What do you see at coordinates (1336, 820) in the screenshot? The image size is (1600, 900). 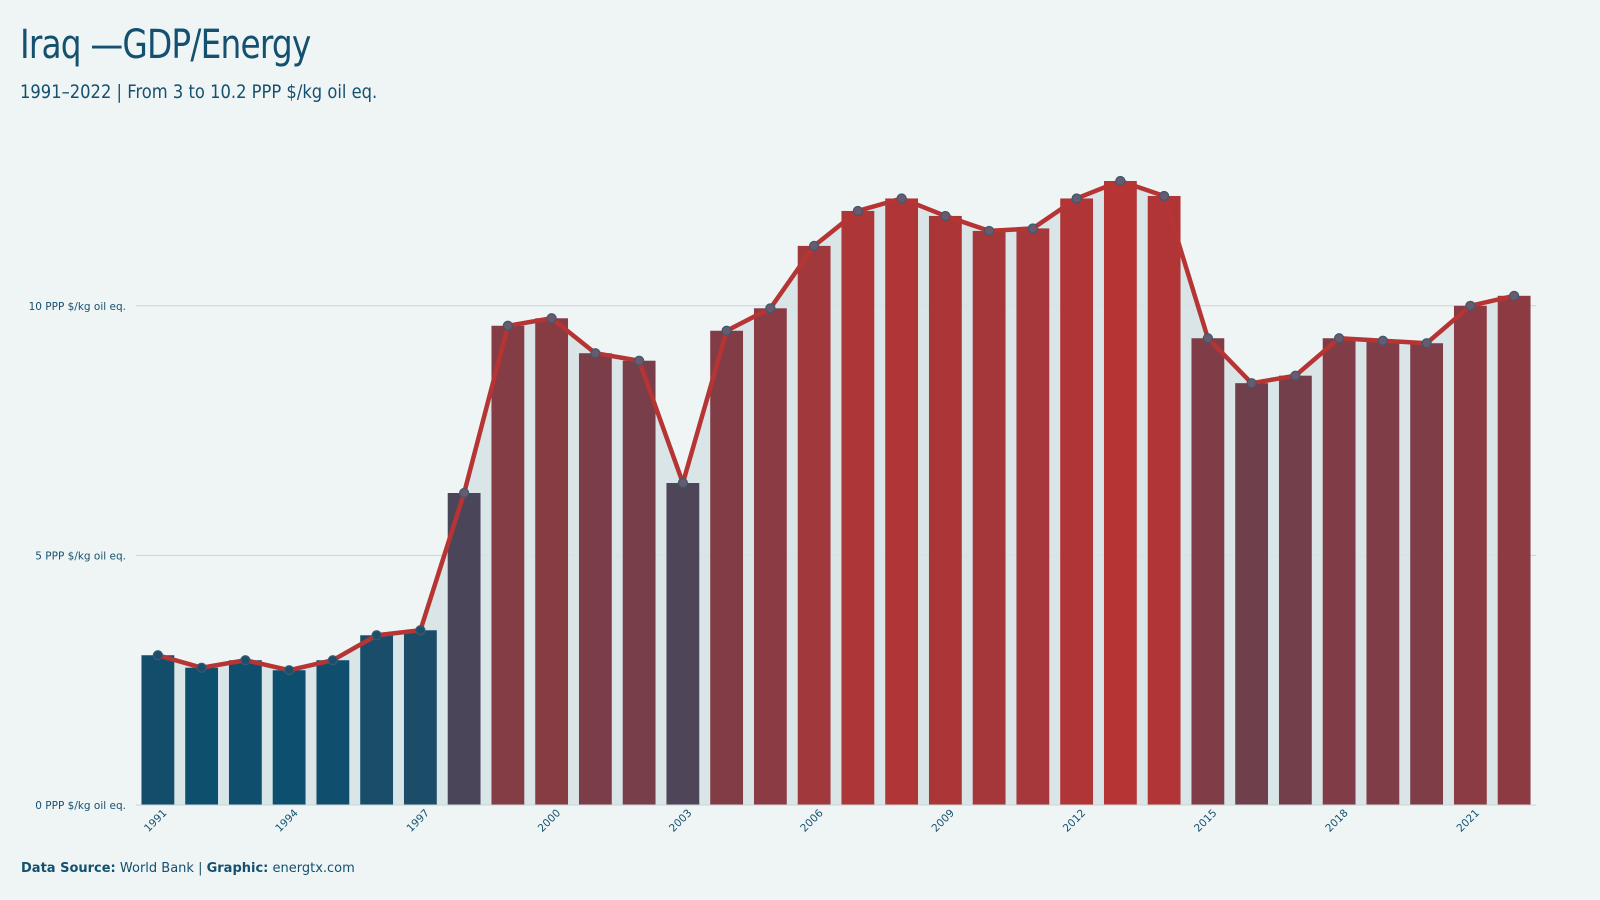 I see `x-tick-label: 2018` at bounding box center [1336, 820].